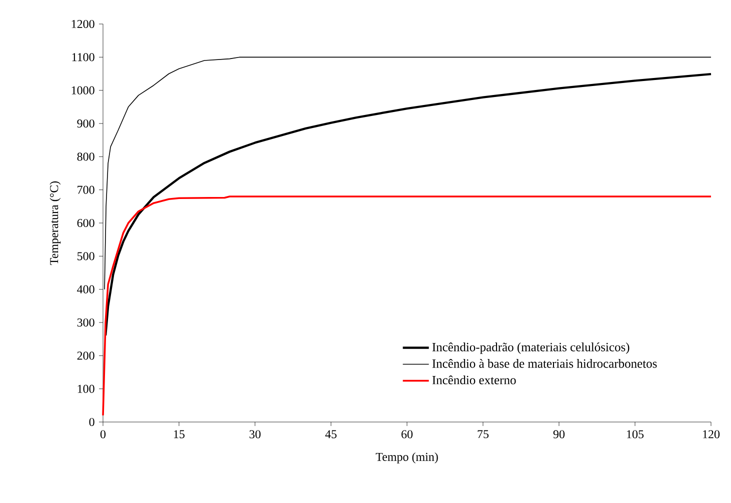 The image size is (731, 503). Describe the element at coordinates (531, 348) in the screenshot. I see `legend-label: Incêndio-padrão (materiais celulósicos)` at that location.